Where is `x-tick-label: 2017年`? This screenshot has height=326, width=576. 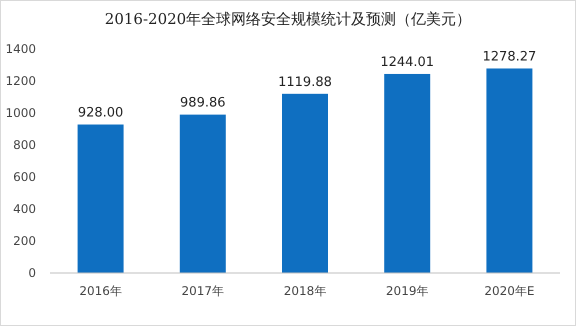
x-tick-label: 2017年 is located at coordinates (203, 291).